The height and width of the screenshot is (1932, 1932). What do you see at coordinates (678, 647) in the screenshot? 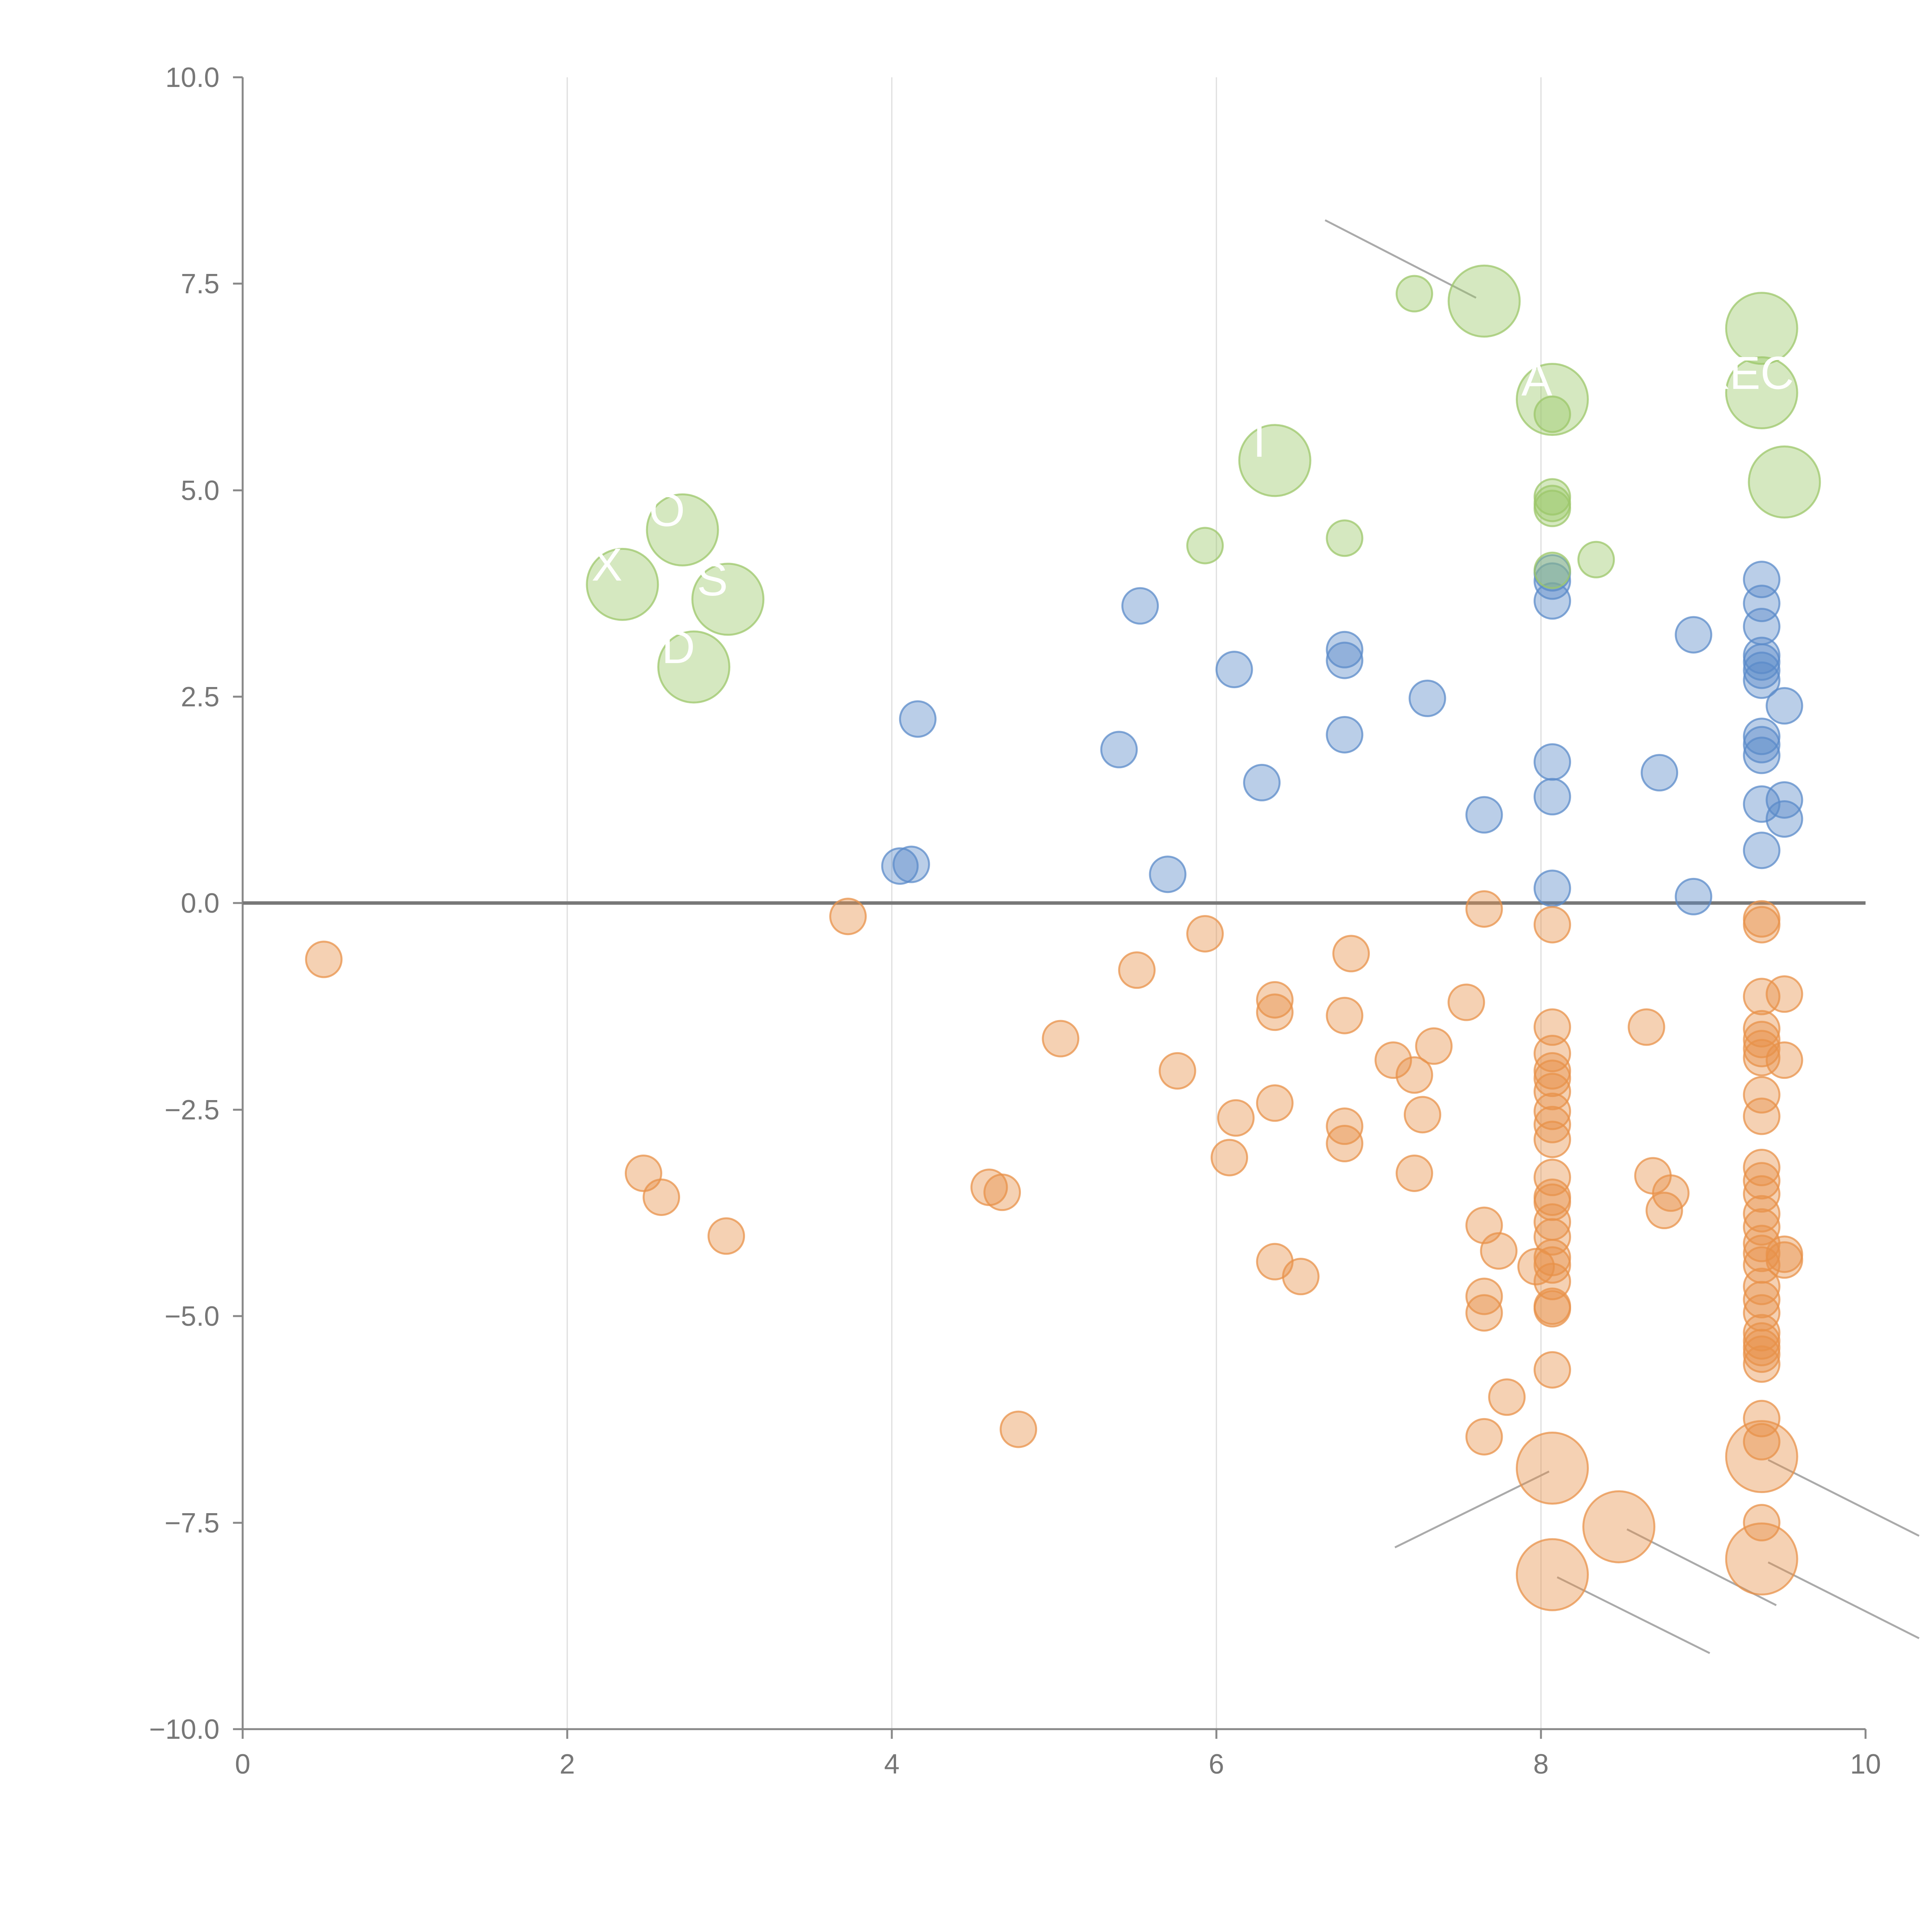
I see `point-annotation: D` at bounding box center [678, 647].